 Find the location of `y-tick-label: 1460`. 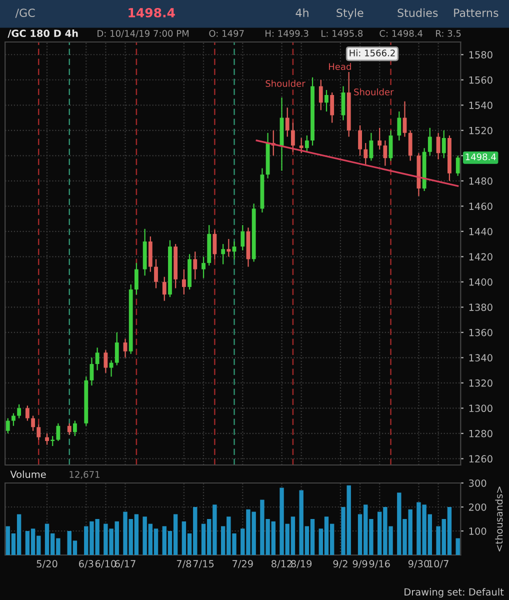

y-tick-label: 1460 is located at coordinates (480, 206).